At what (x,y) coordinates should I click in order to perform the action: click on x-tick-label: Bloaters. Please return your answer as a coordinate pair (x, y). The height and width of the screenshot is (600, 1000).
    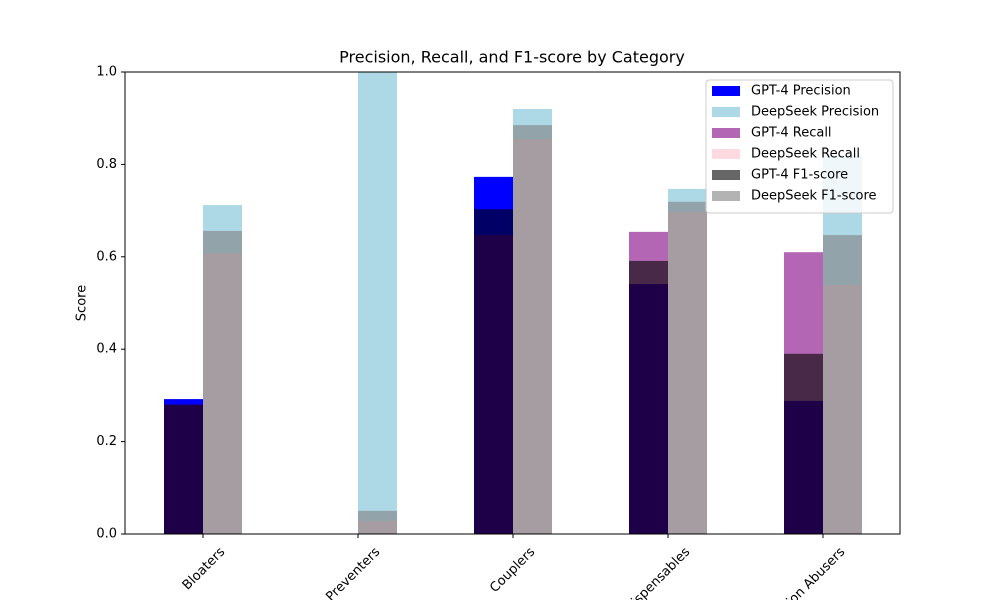
    Looking at the image, I should click on (204, 569).